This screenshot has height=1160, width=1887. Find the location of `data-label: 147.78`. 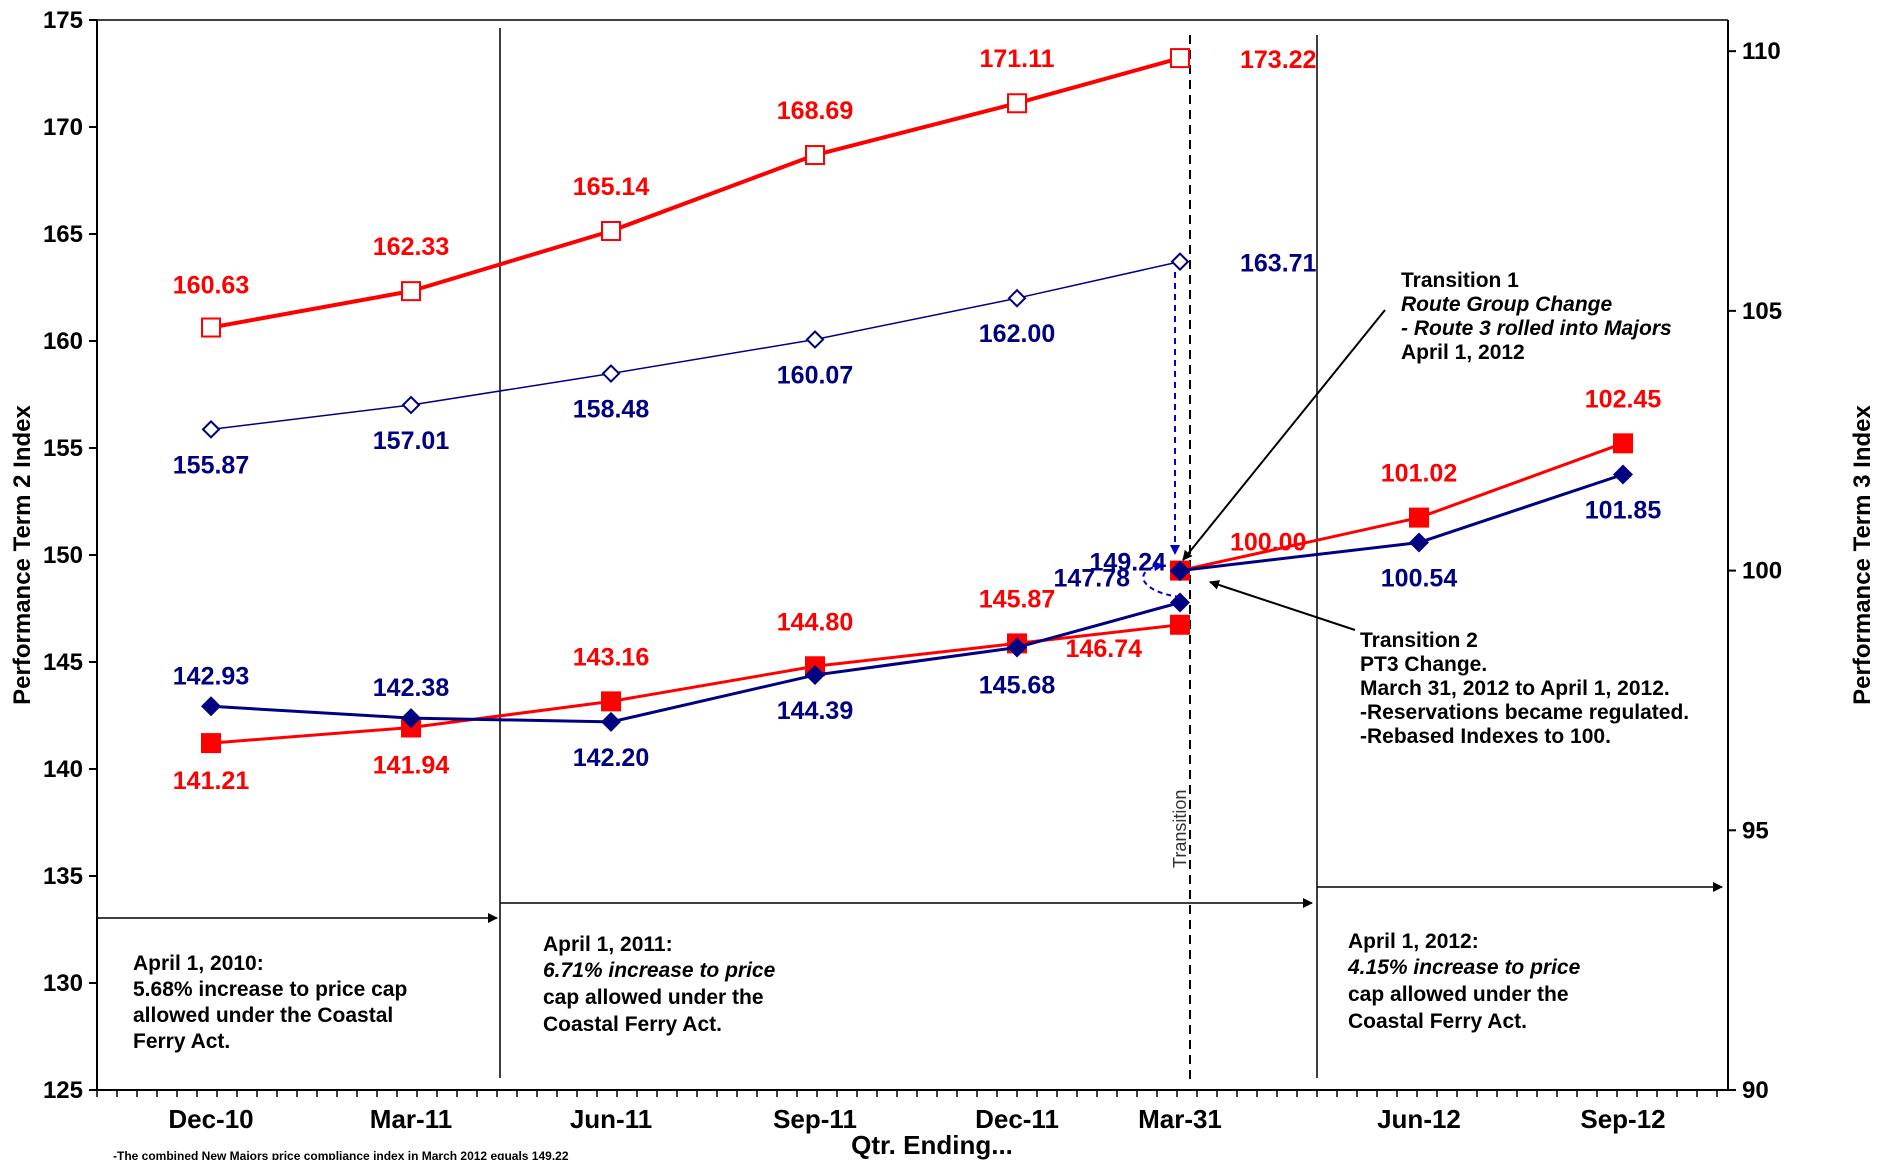

data-label: 147.78 is located at coordinates (1092, 579).